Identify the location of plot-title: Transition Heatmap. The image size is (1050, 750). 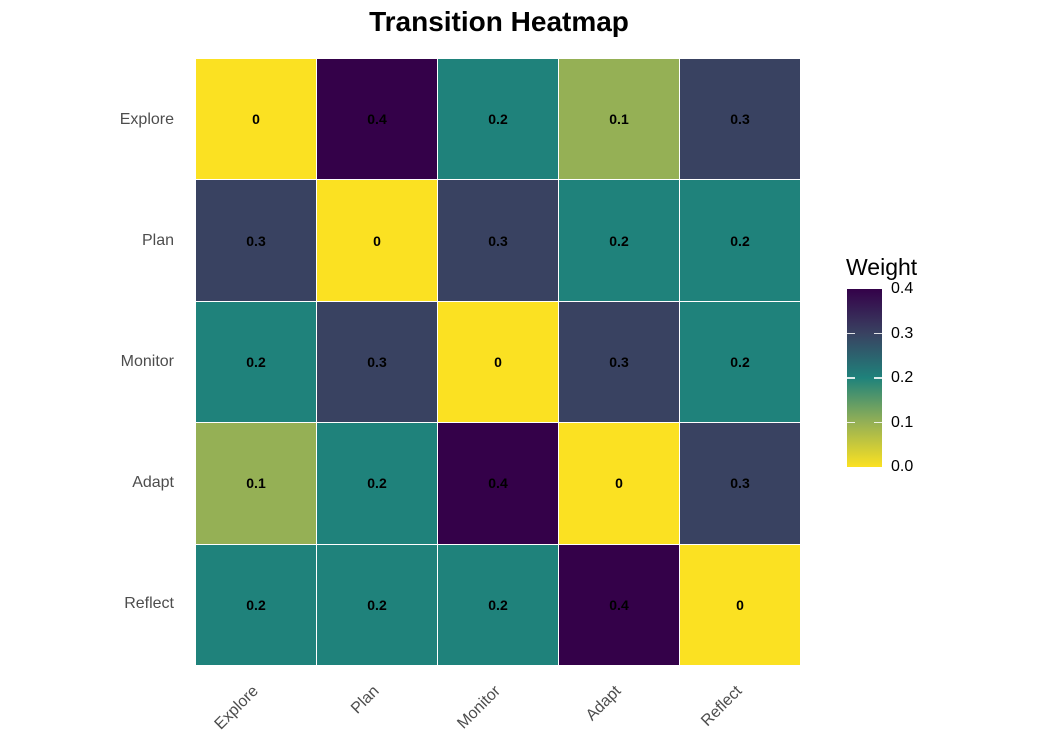
(499, 21).